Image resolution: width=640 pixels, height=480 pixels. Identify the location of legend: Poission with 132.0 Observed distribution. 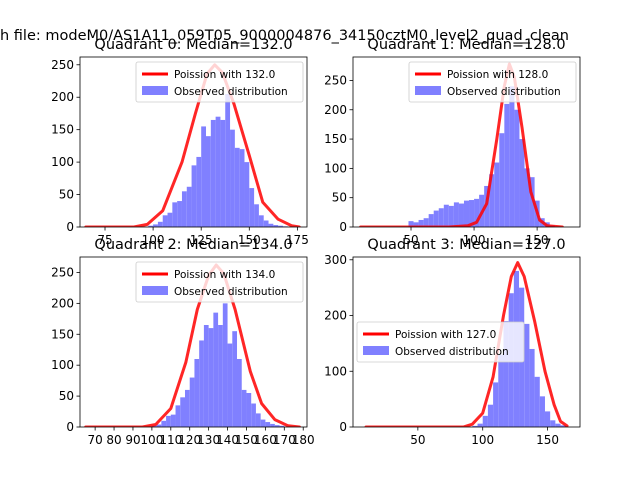
(219, 82).